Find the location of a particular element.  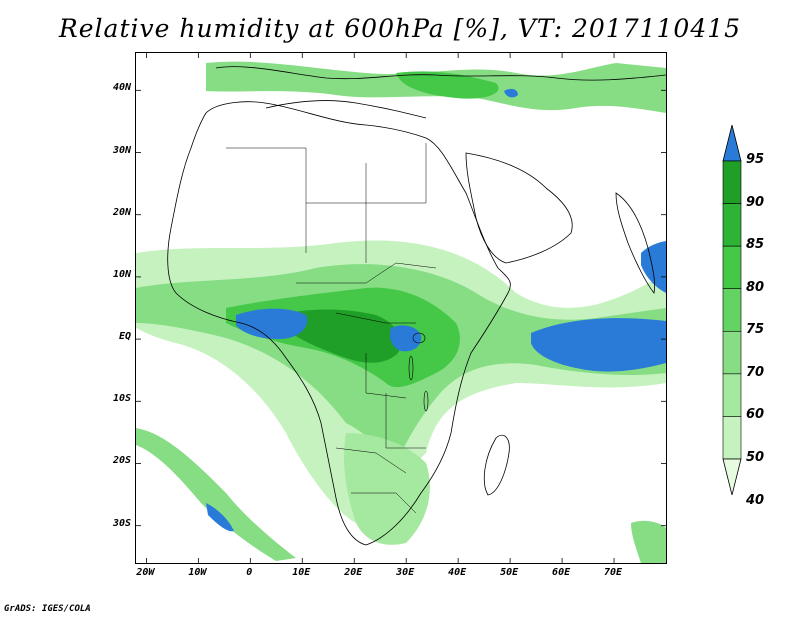

colorbar-label: 40 is located at coordinates (755, 500).